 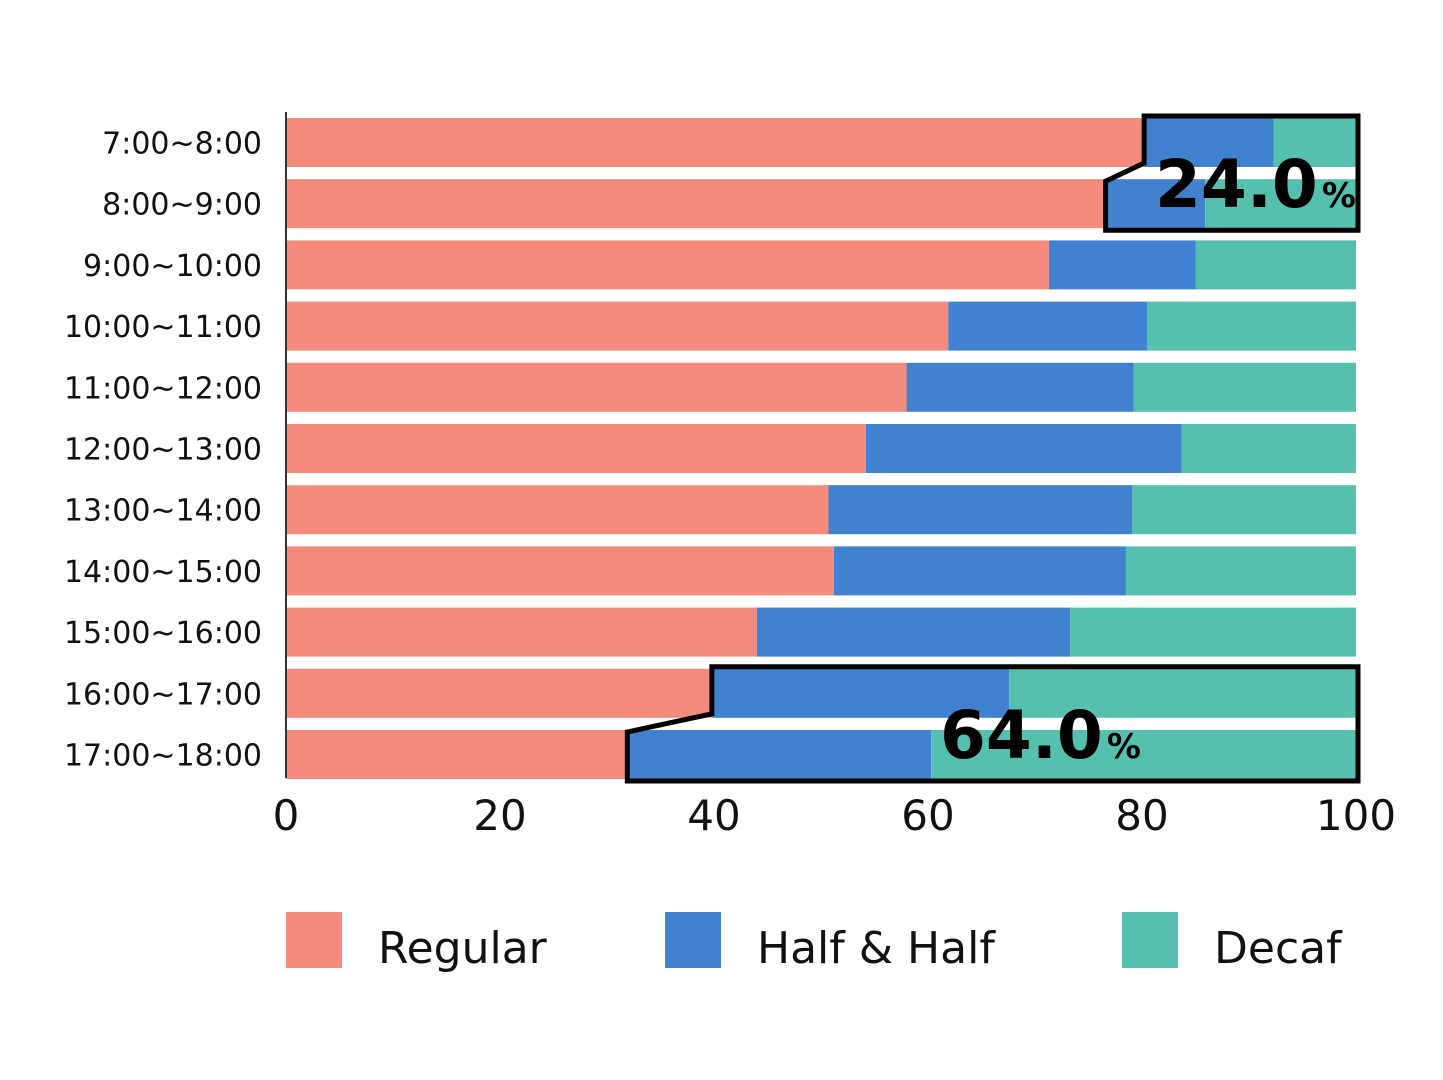 I want to click on category-label-14-00-15-00: 14:00~15:00, so click(x=163, y=572).